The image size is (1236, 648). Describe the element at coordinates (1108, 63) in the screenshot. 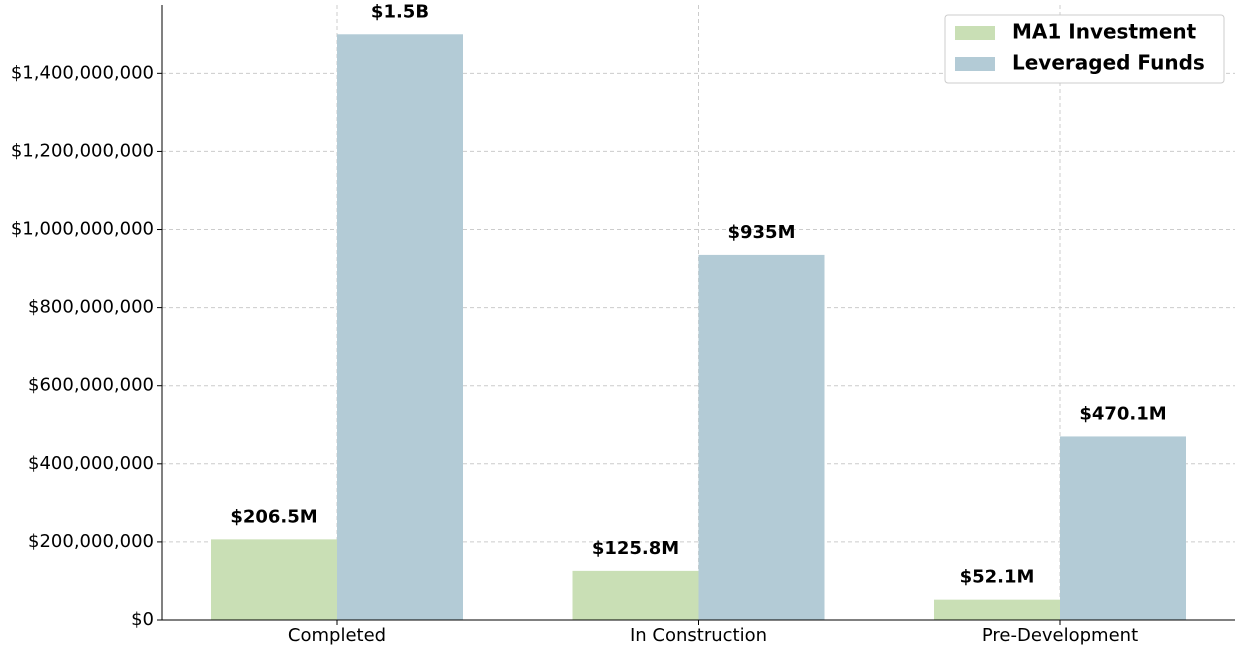

I see `legend-label: Leveraged Funds` at that location.